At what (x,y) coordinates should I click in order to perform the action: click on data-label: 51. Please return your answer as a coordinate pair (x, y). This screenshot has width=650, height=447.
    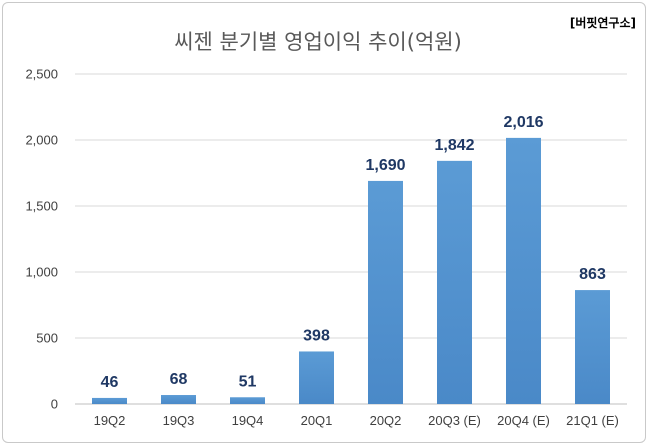
    Looking at the image, I should click on (248, 381).